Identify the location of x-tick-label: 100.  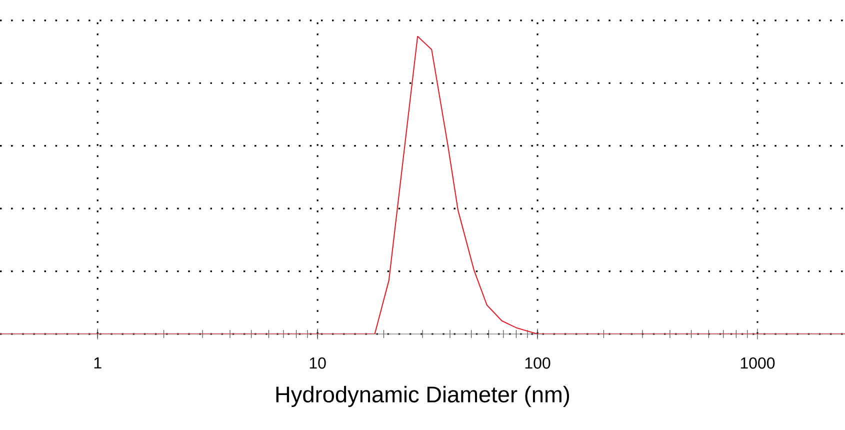
(537, 363).